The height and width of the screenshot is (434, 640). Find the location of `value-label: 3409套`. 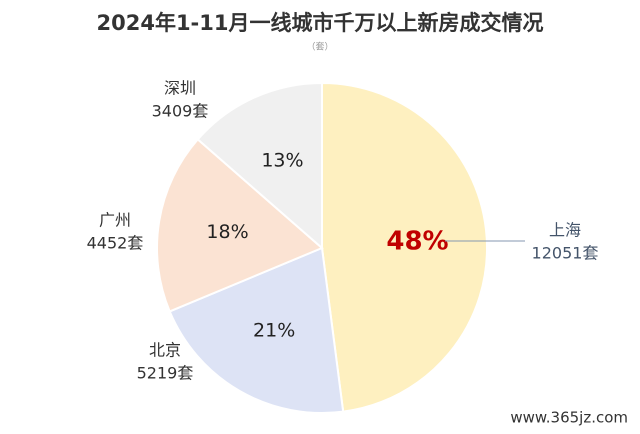

value-label: 3409套 is located at coordinates (180, 111).